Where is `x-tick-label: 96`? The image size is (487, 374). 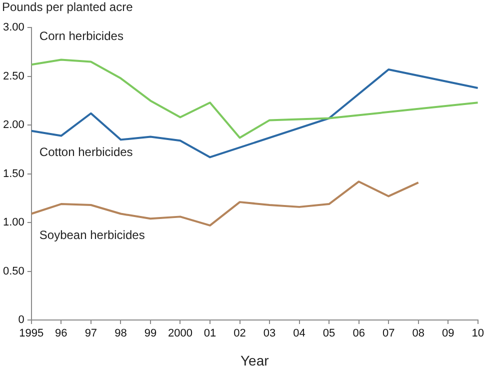
x-tick-label: 96 is located at coordinates (61, 334).